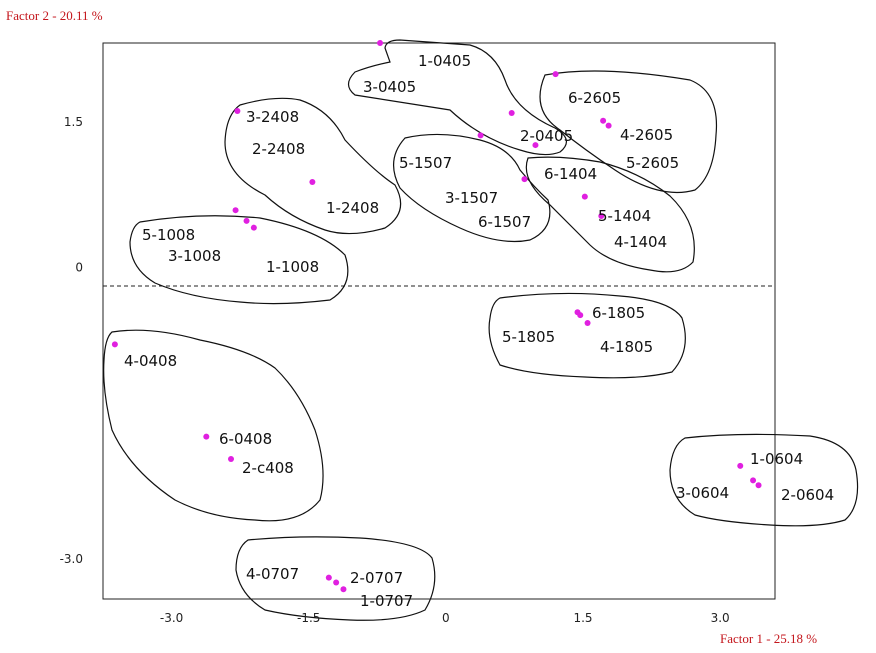 Image resolution: width=876 pixels, height=653 pixels. Describe the element at coordinates (582, 618) in the screenshot. I see `x-tick-label: 1.5` at that location.